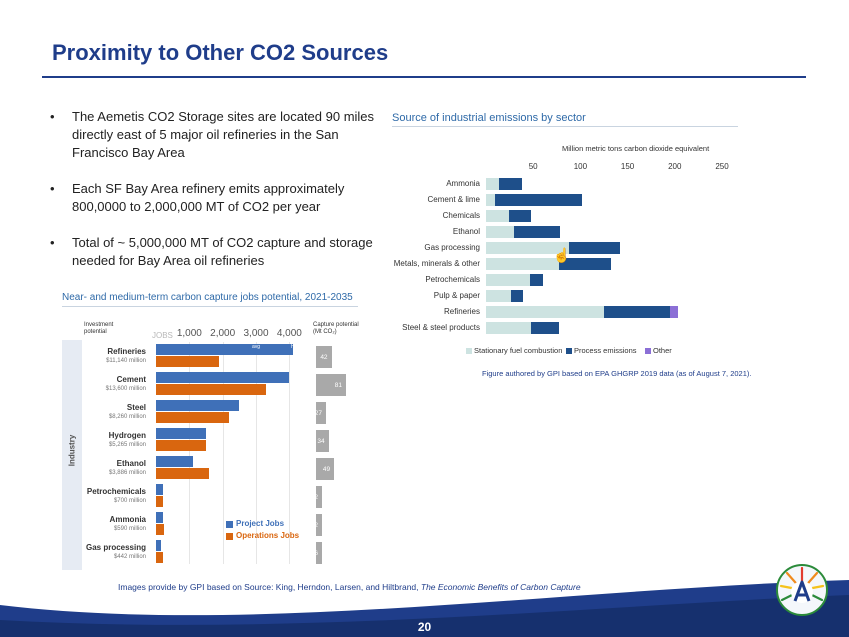  I want to click on capture-value: 49, so click(326, 469).